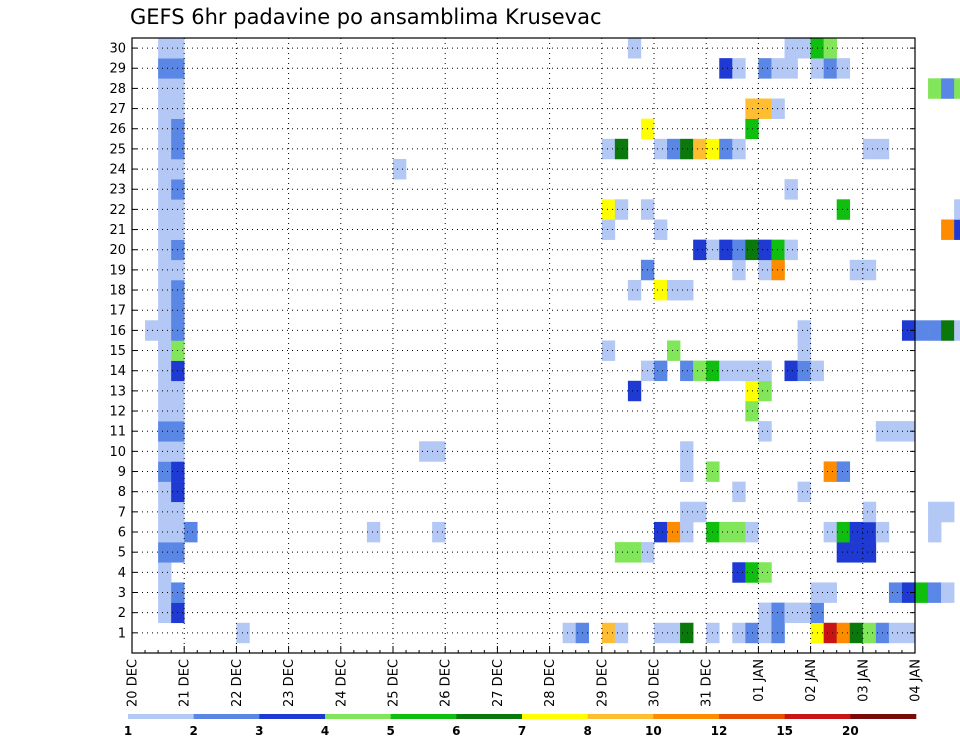 The height and width of the screenshot is (742, 960). What do you see at coordinates (117, 89) in the screenshot?
I see `y-tick-label: 28` at bounding box center [117, 89].